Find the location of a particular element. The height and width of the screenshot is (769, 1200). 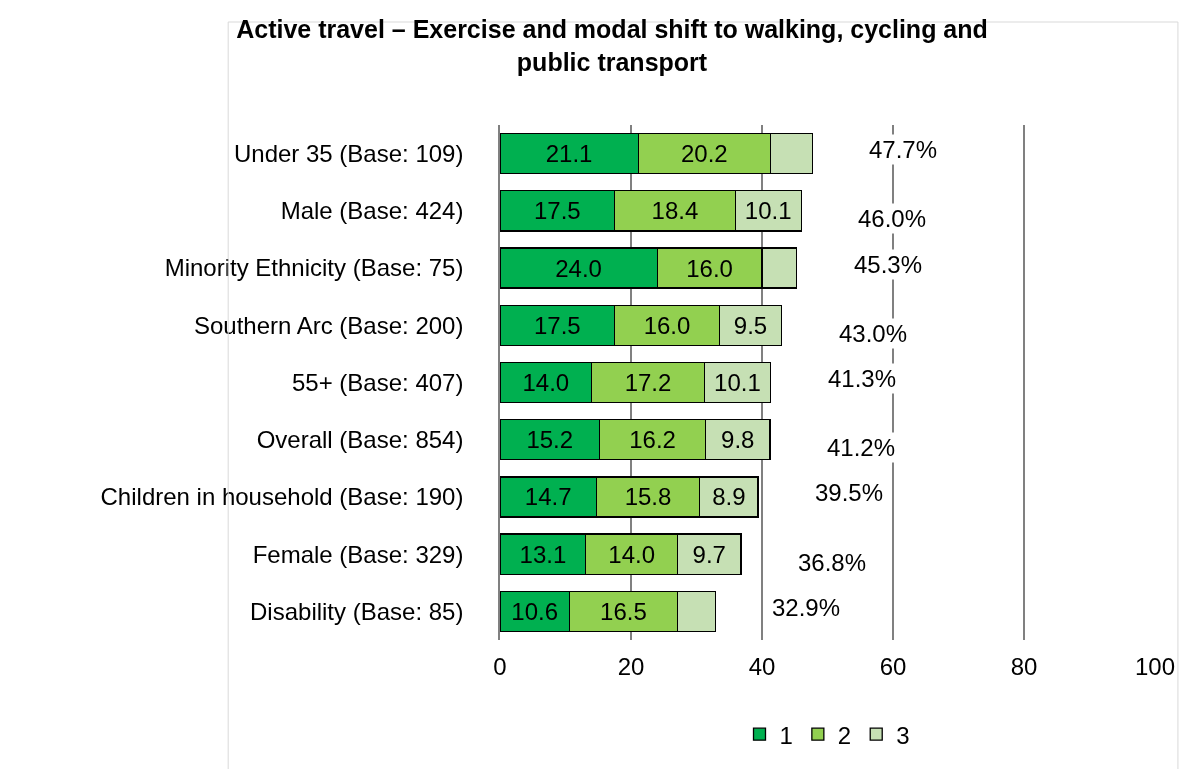

total-label: 43.0% is located at coordinates (873, 333).